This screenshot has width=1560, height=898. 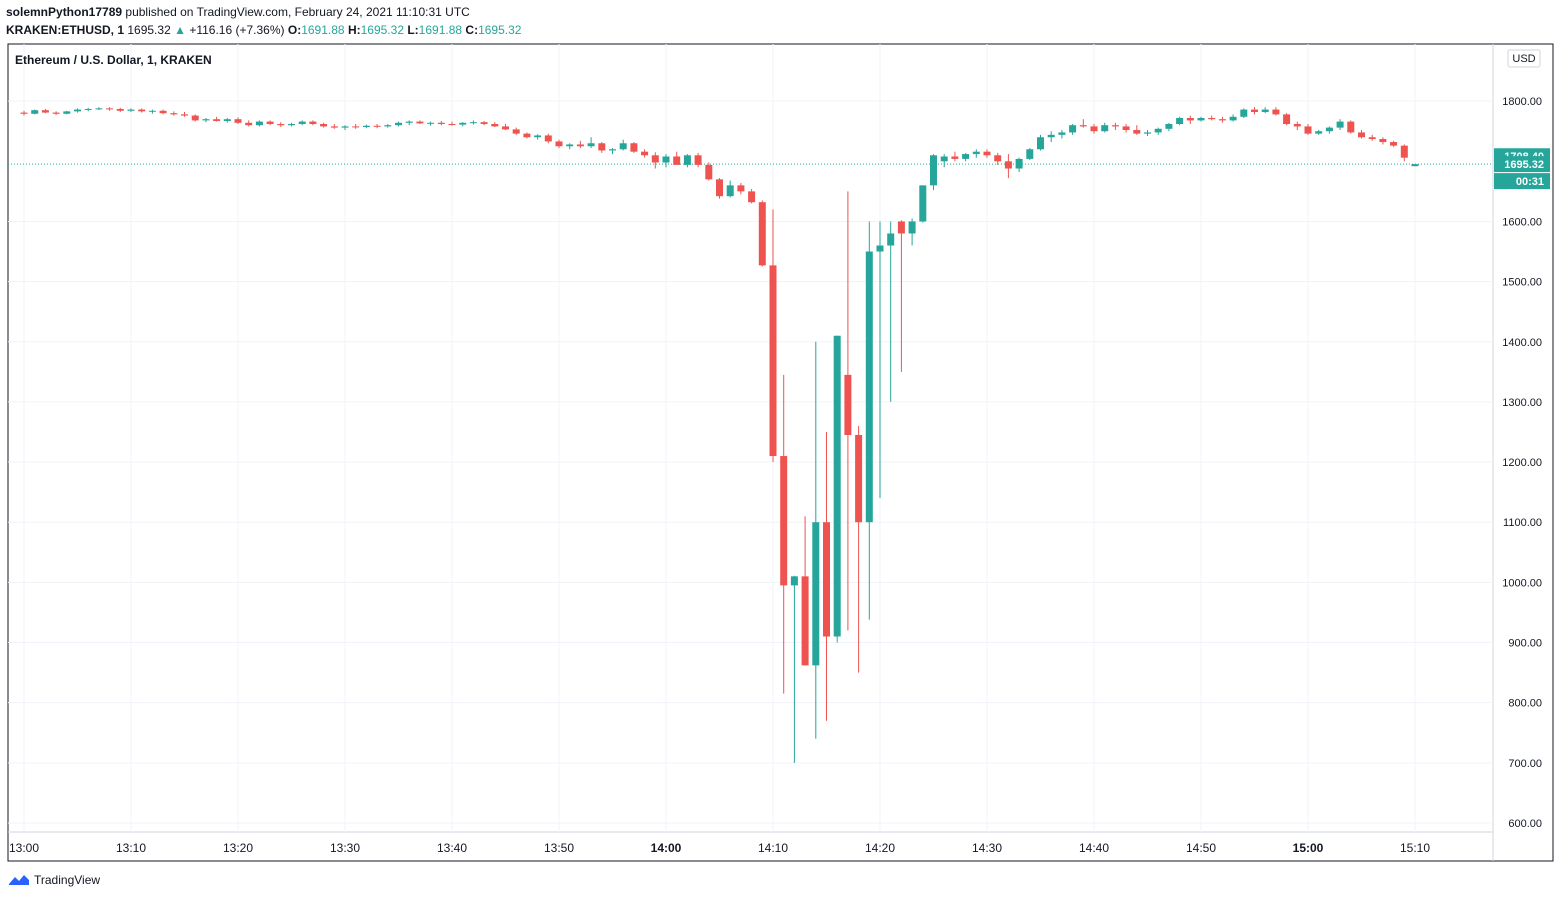 I want to click on y-tick-label: 1200.00, so click(x=1522, y=463).